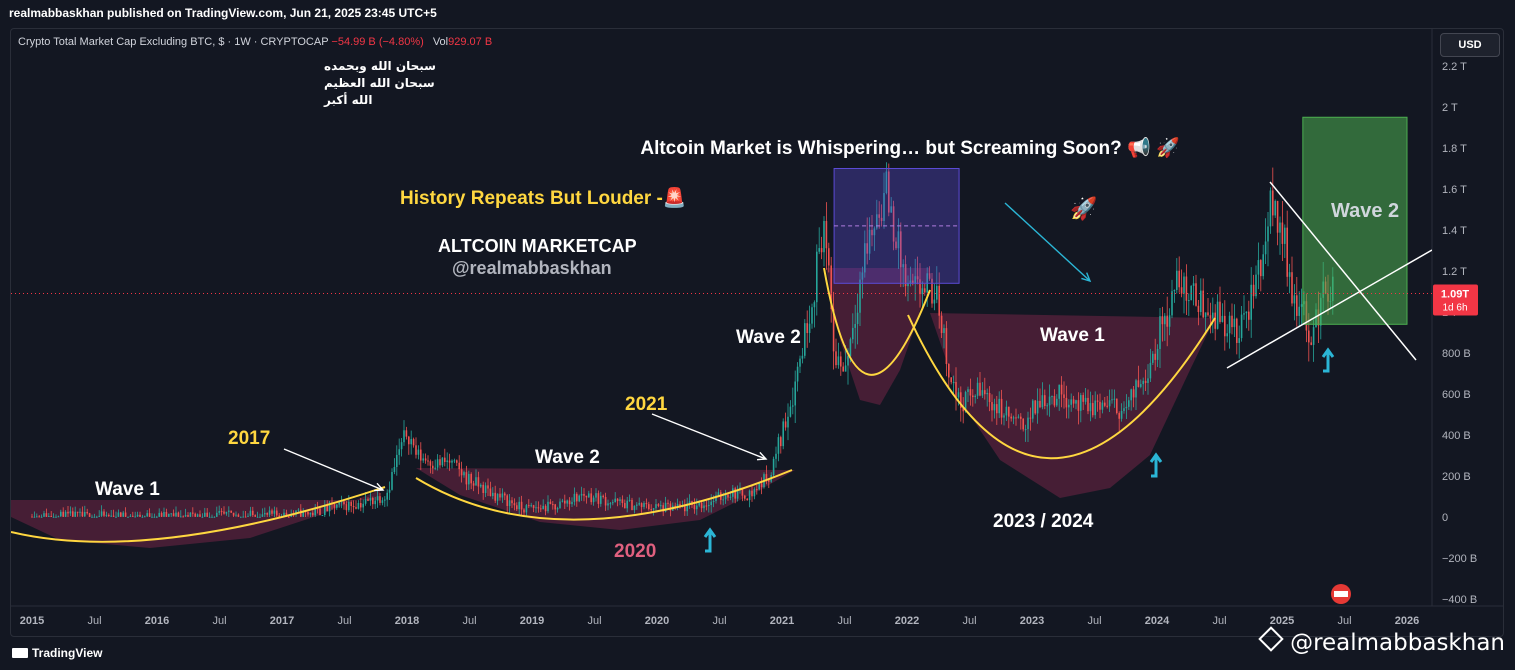  I want to click on price-change: −54.99 B (−4.80%), so click(377, 42).